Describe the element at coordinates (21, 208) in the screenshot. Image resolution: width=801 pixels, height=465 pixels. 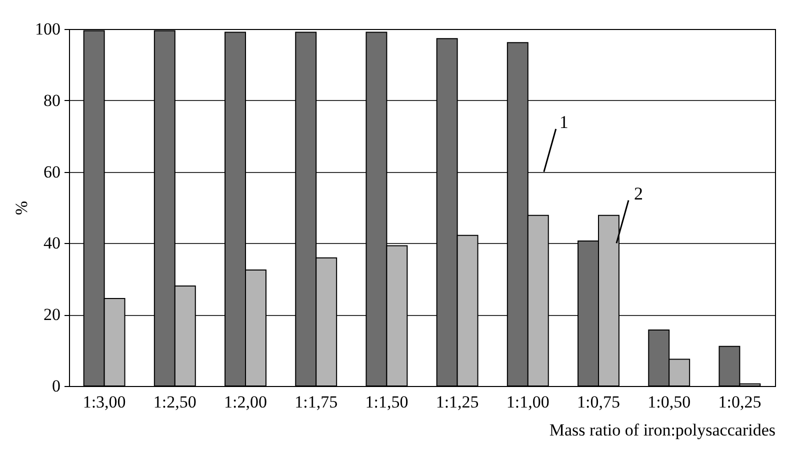
I see `y-axis-title: %` at that location.